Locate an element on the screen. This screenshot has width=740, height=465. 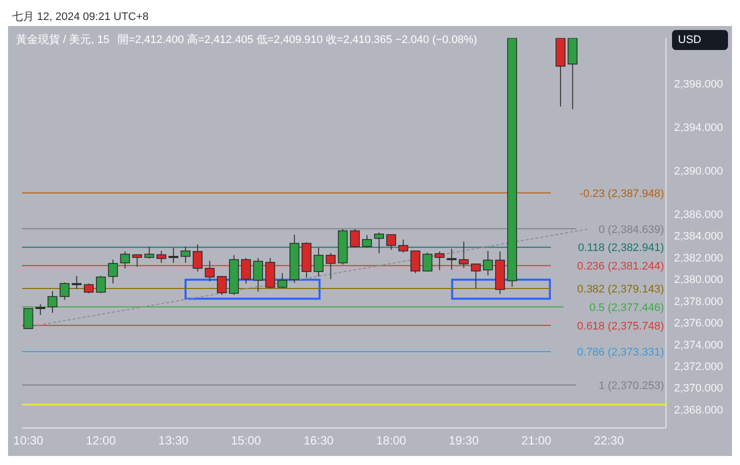
ref-line-label: 0.786 (2,373.331) is located at coordinates (620, 352).